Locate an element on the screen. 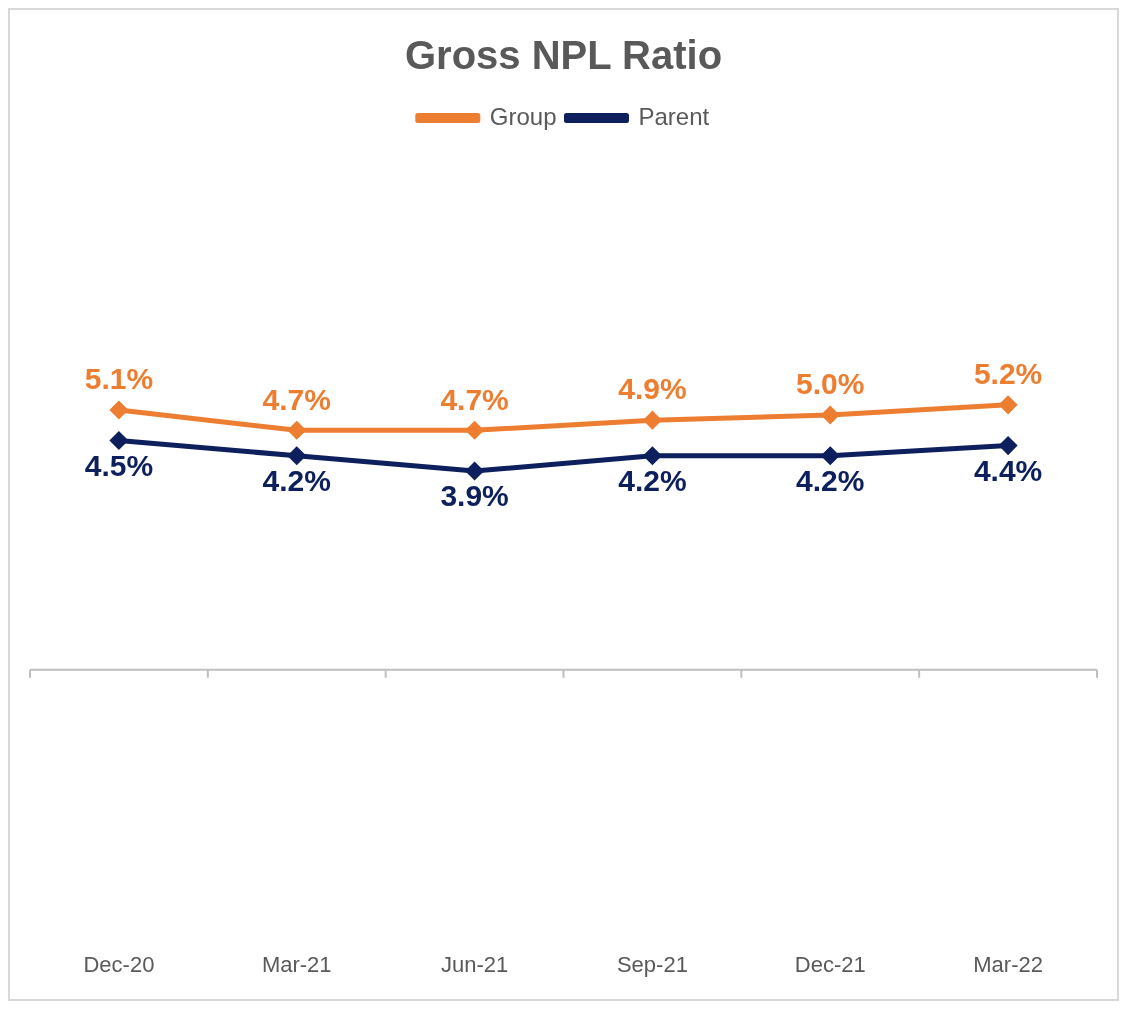  data-label: 5.0% is located at coordinates (830, 384).